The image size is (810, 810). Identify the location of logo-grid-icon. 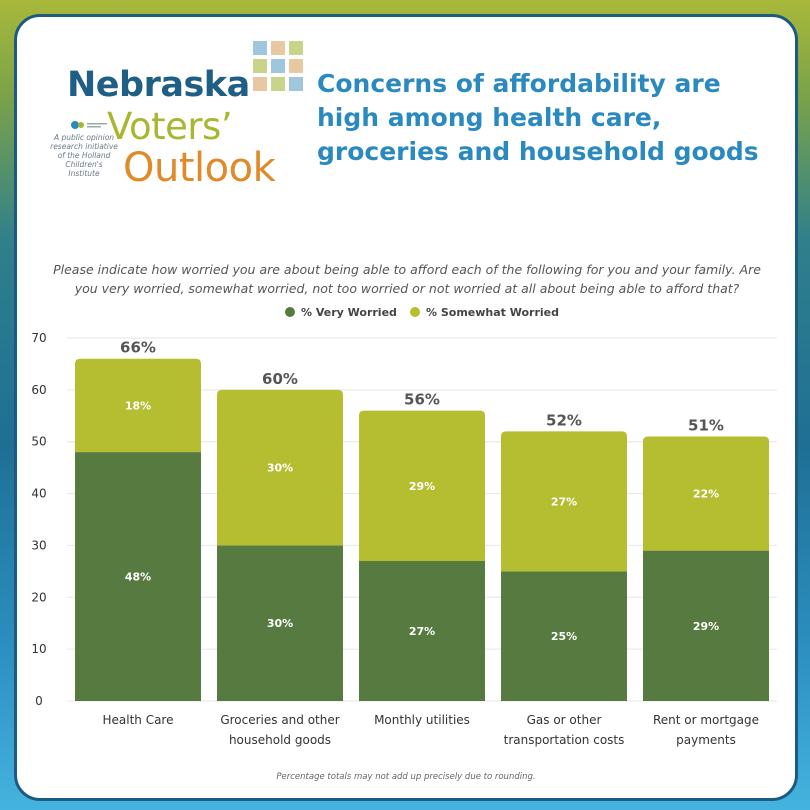
(278, 66).